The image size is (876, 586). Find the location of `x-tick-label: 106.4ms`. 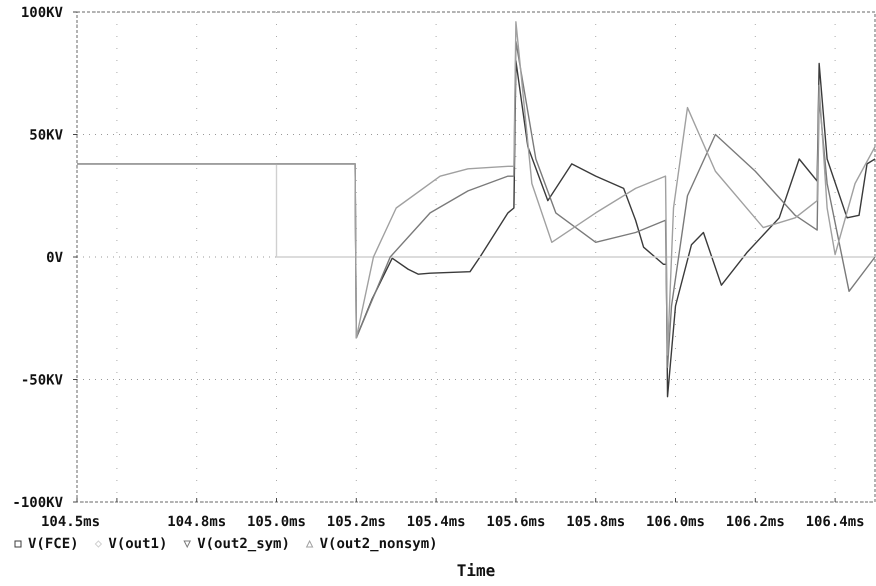

x-tick-label: 106.4ms is located at coordinates (835, 522).